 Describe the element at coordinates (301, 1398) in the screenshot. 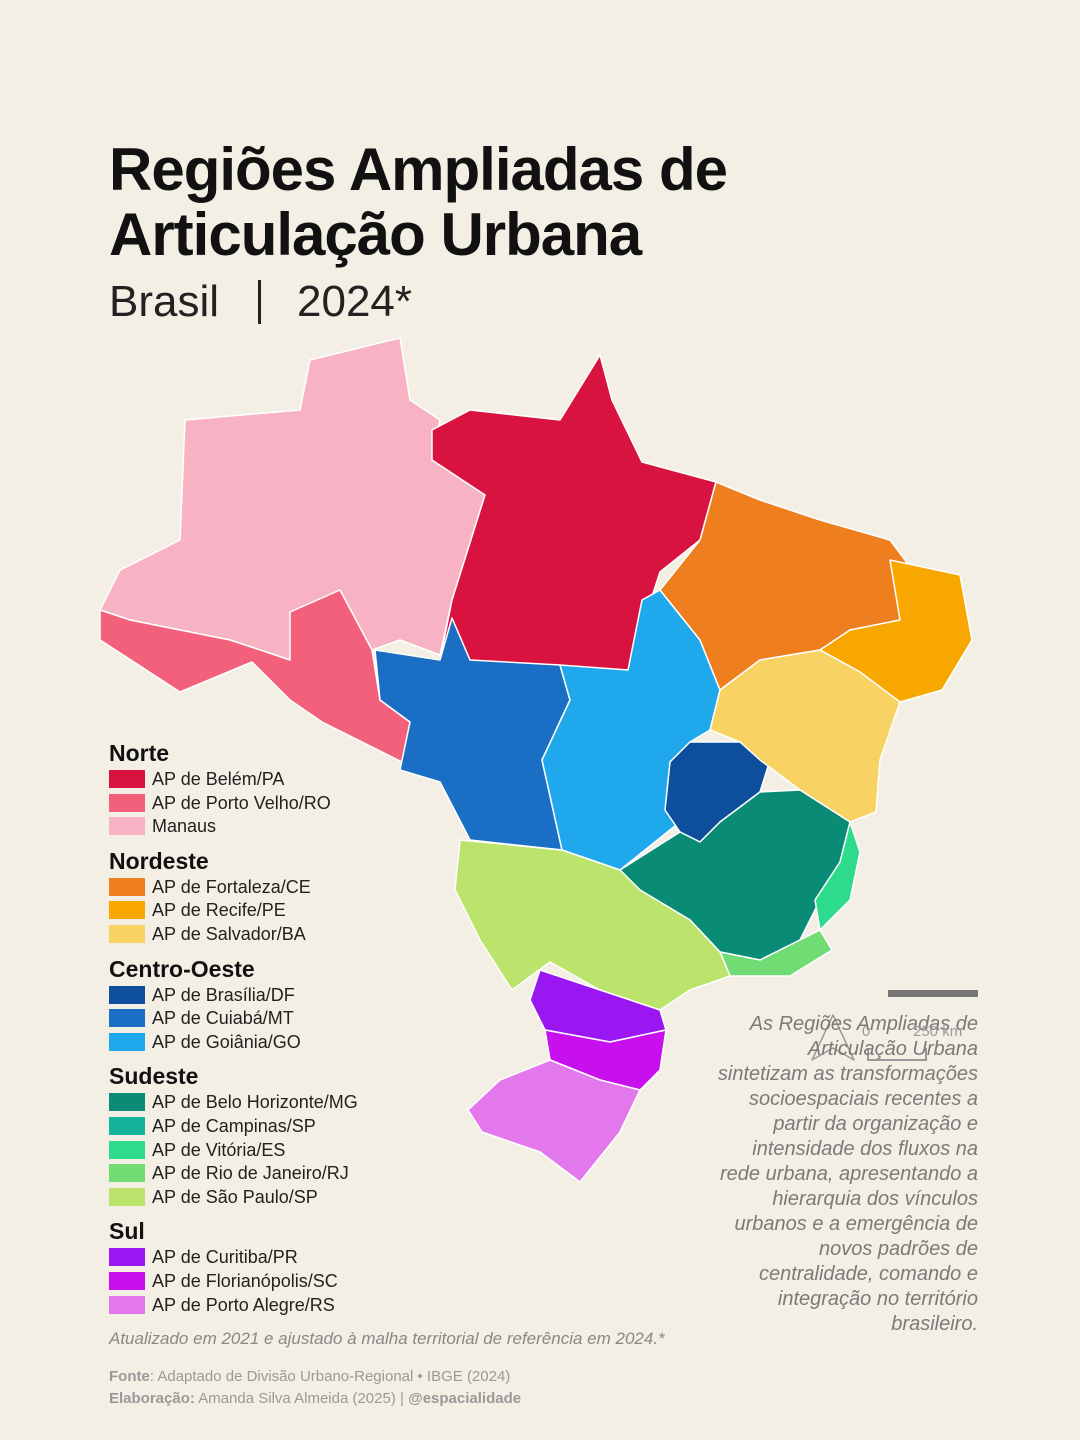

I see `credit-text: Amanda Silva Almeida (2025) |` at that location.